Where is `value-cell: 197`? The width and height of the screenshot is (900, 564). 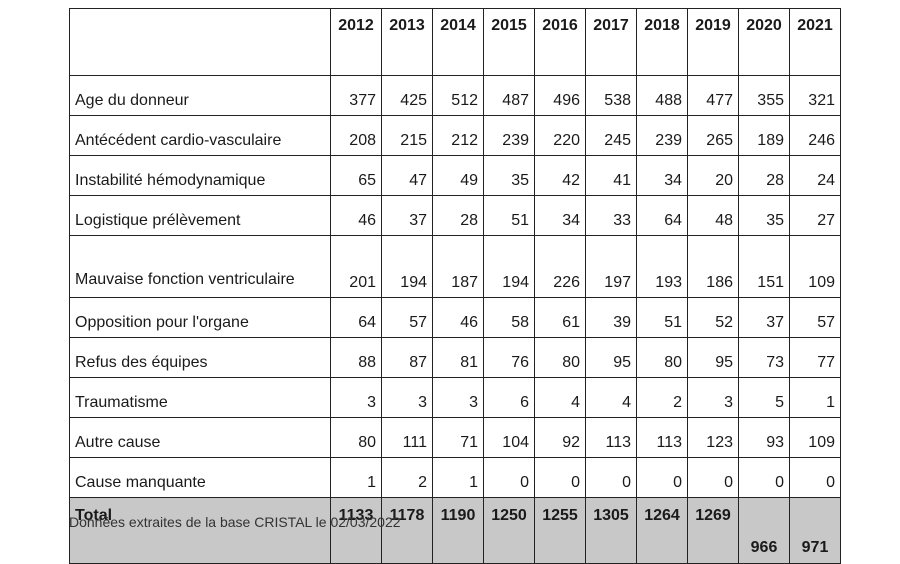 value-cell: 197 is located at coordinates (611, 266).